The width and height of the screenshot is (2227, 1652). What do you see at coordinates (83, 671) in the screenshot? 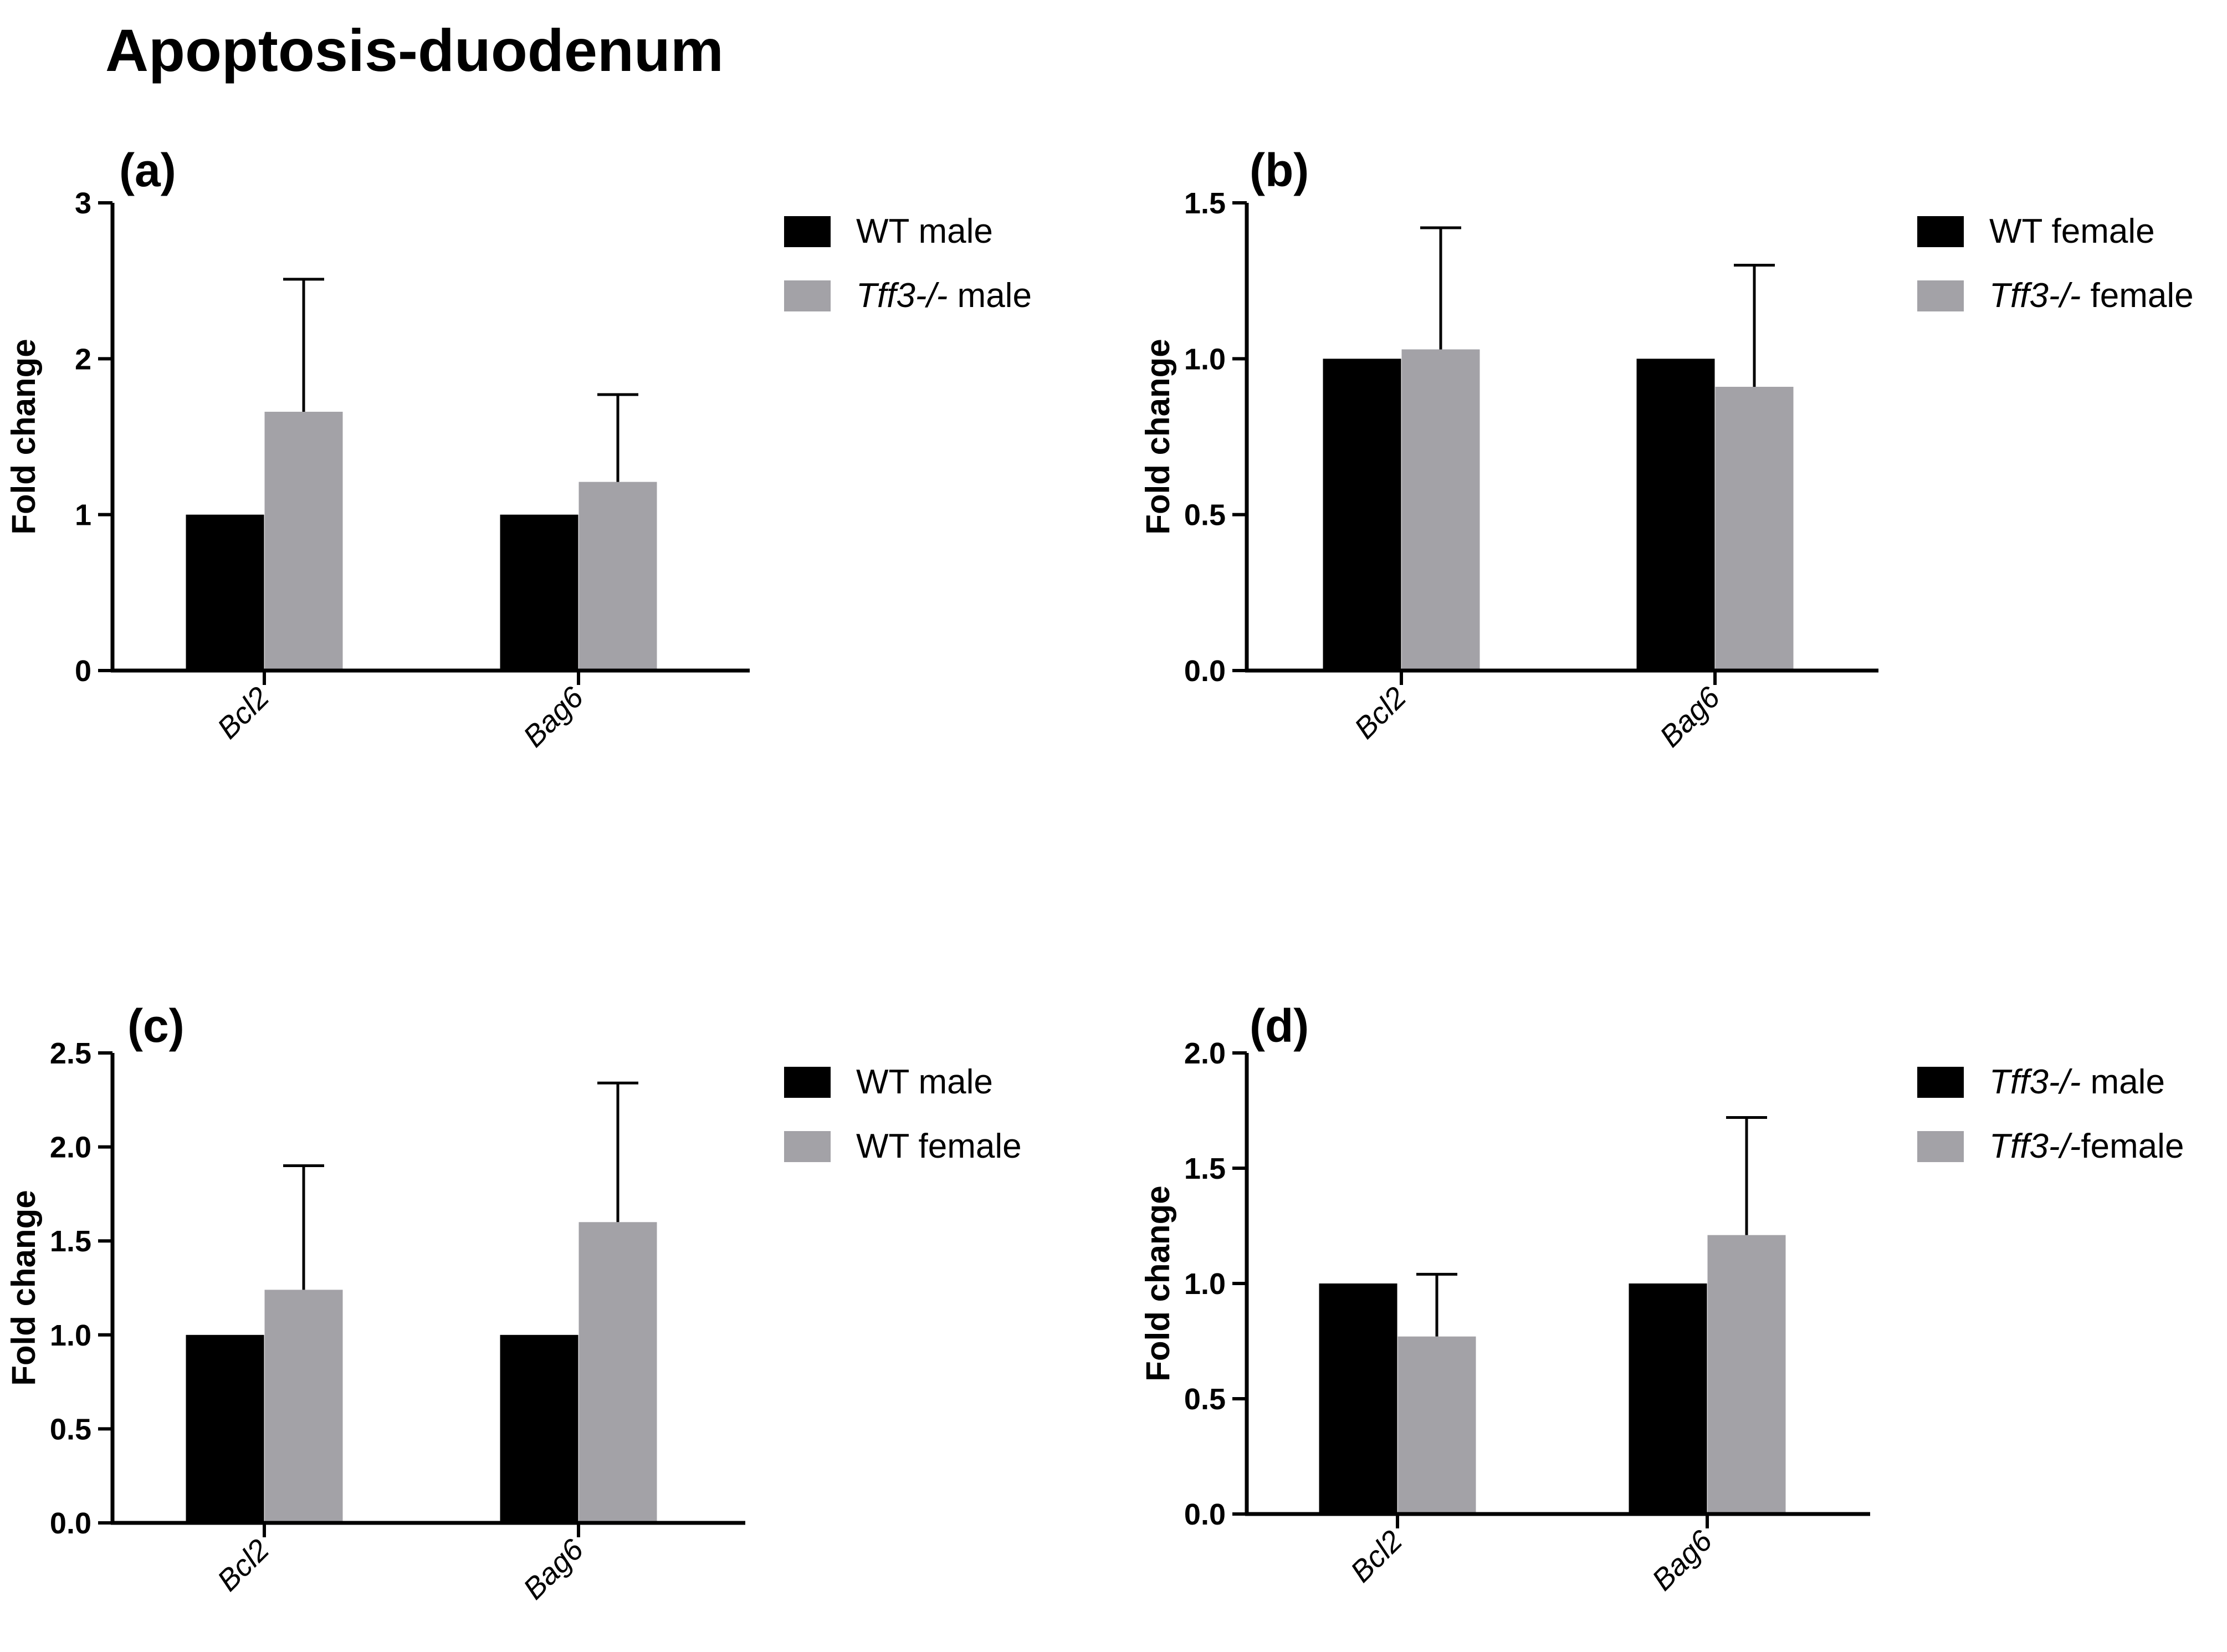
I see `y-tick-label: 0` at bounding box center [83, 671].